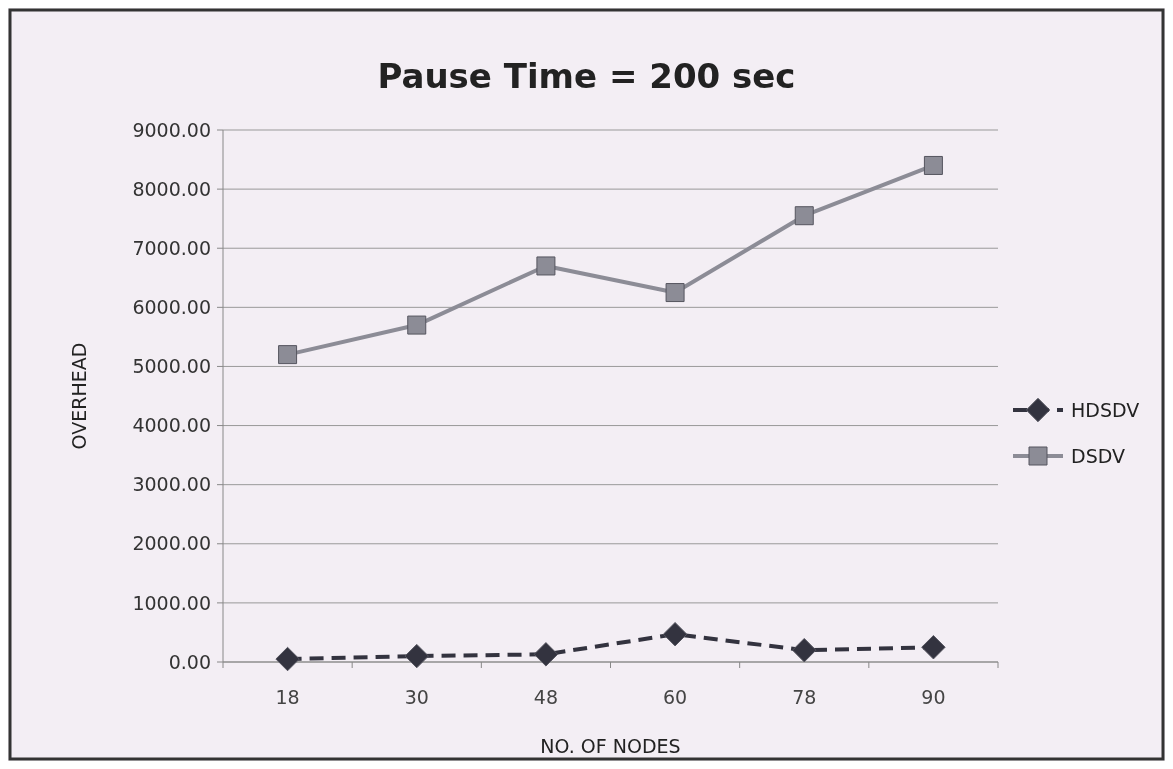 The width and height of the screenshot is (1173, 769). Describe the element at coordinates (171, 366) in the screenshot. I see `y-tick-label: 5000.00` at that location.